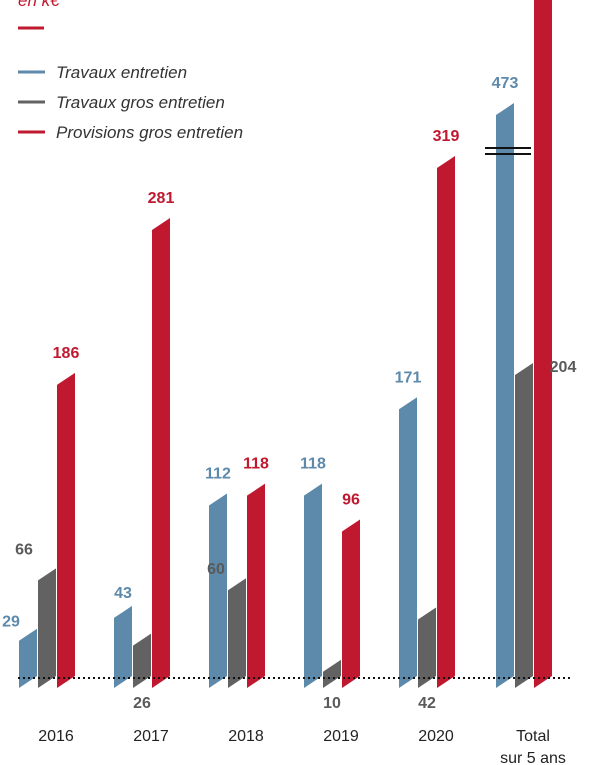 This screenshot has width=605, height=765. I want to click on value-label-2016-series-3: 186, so click(66, 353).